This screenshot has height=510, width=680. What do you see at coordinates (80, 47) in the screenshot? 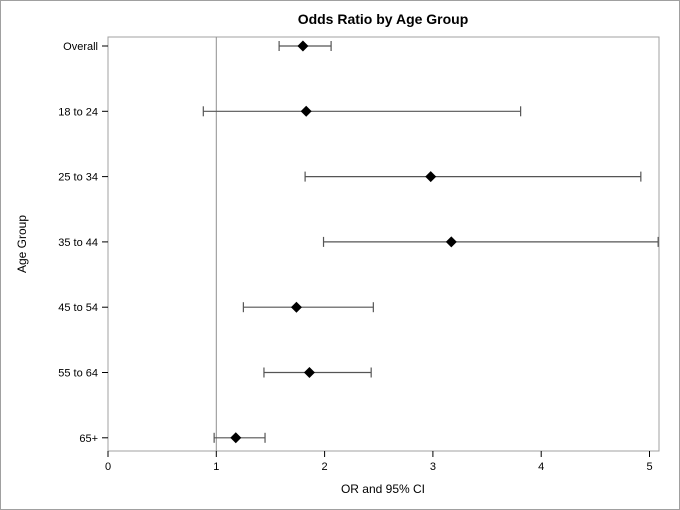
I see `y-tick-label: Overall` at bounding box center [80, 47].